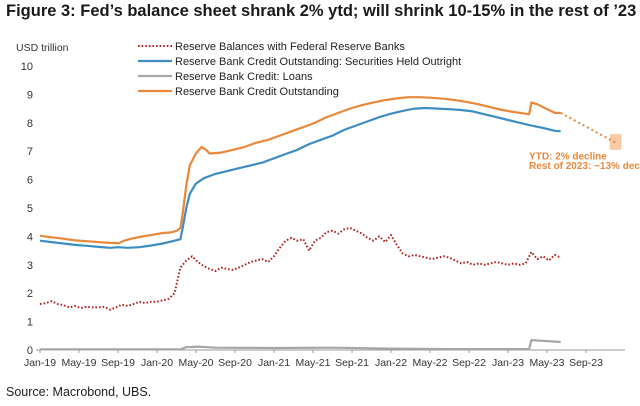 The height and width of the screenshot is (406, 640). I want to click on annotation-text: YTD: 2% decline, so click(568, 157).